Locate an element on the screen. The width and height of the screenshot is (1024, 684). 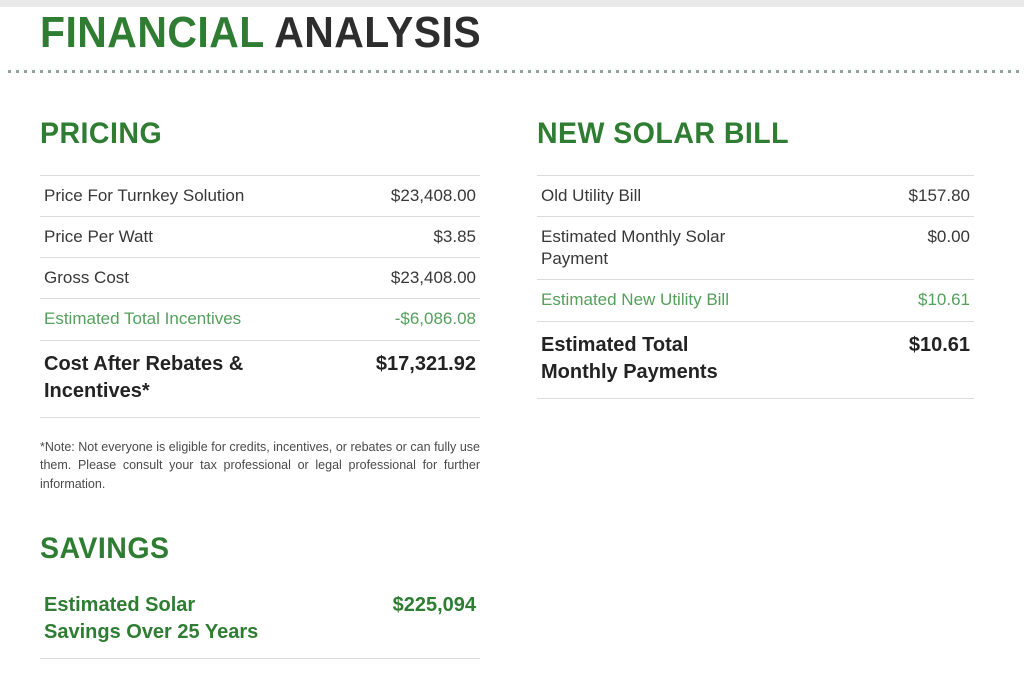
row-label: Price Per Watt is located at coordinates (98, 237).